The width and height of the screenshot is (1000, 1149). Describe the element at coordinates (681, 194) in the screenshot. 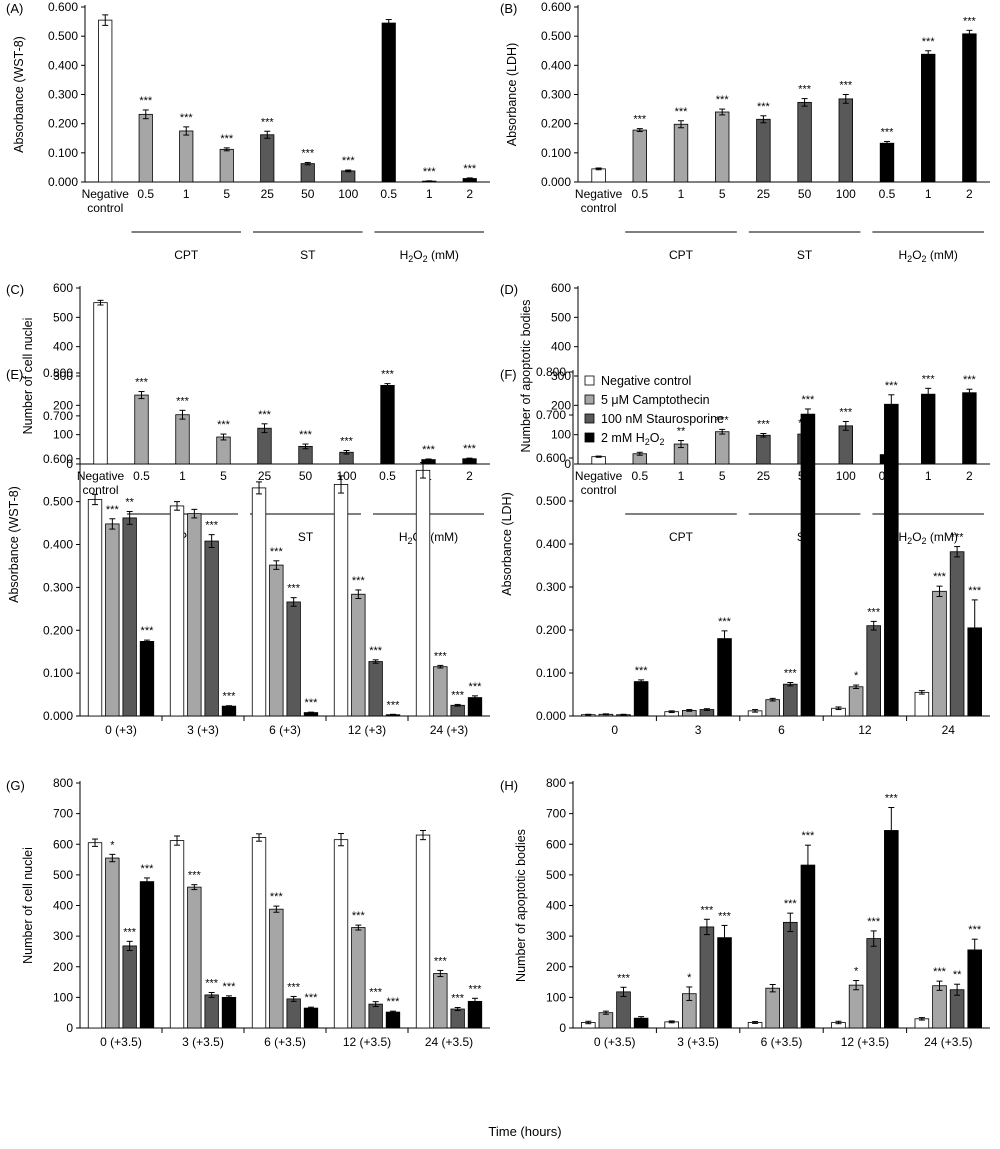

I see `x-tick-label: 1` at that location.